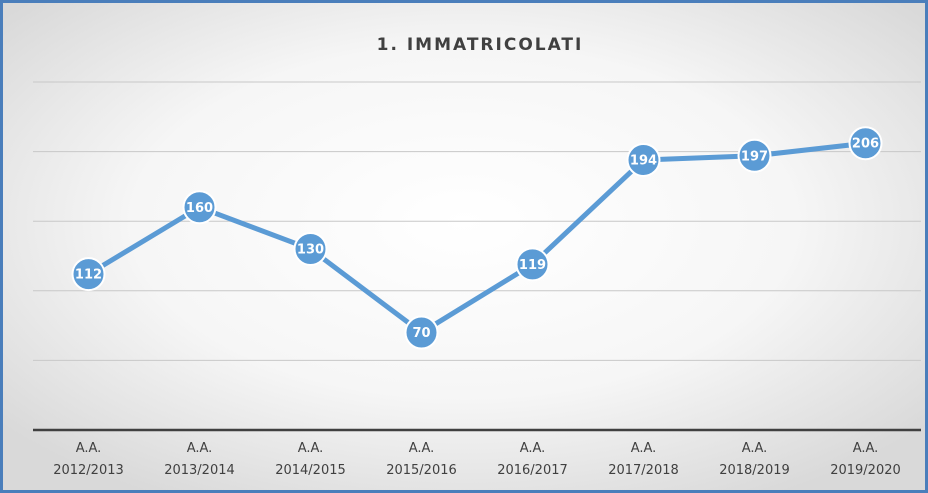 The image size is (928, 493). I want to click on x-tick-label: A.A. 2014/2015, so click(310, 459).